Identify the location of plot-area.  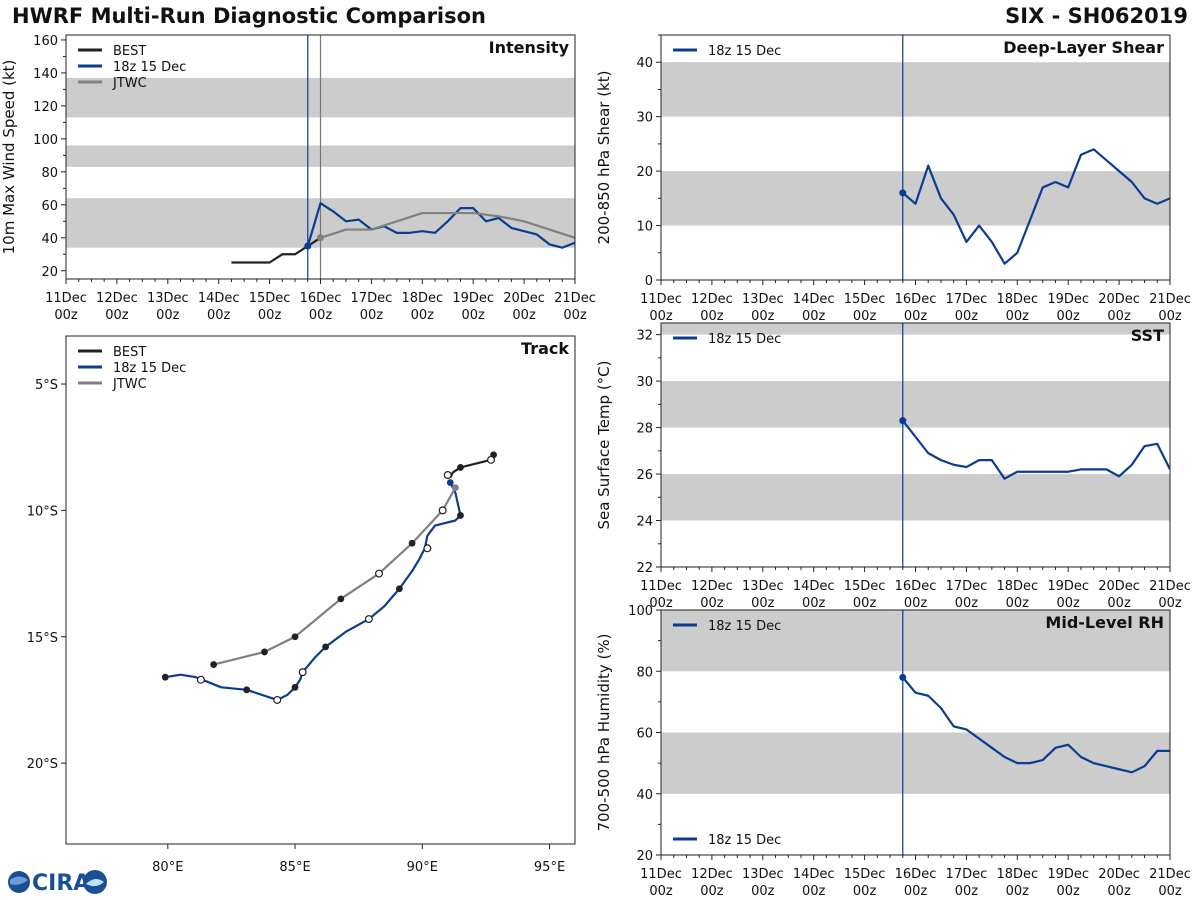
(915, 732).